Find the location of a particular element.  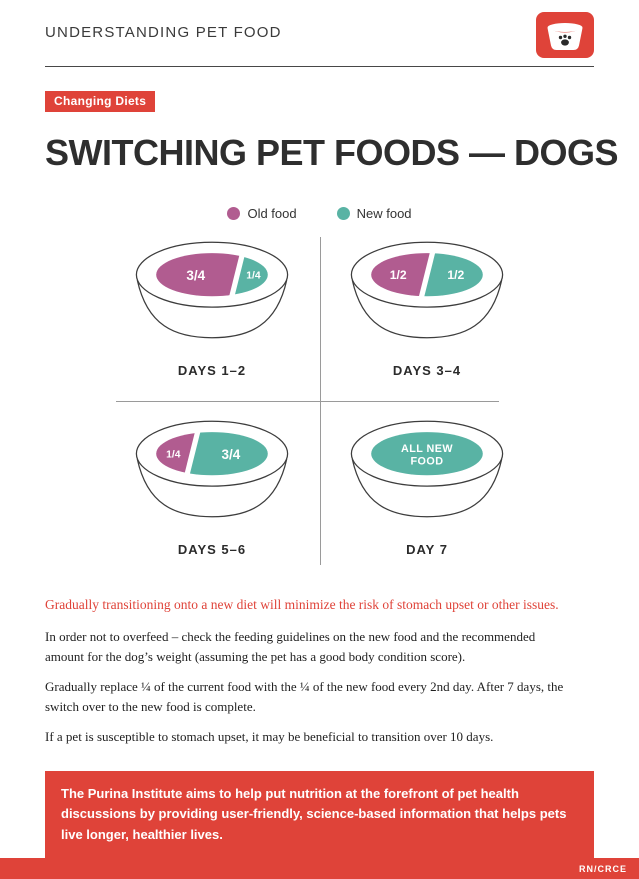

document-code: RN/CRCE is located at coordinates (602, 868).